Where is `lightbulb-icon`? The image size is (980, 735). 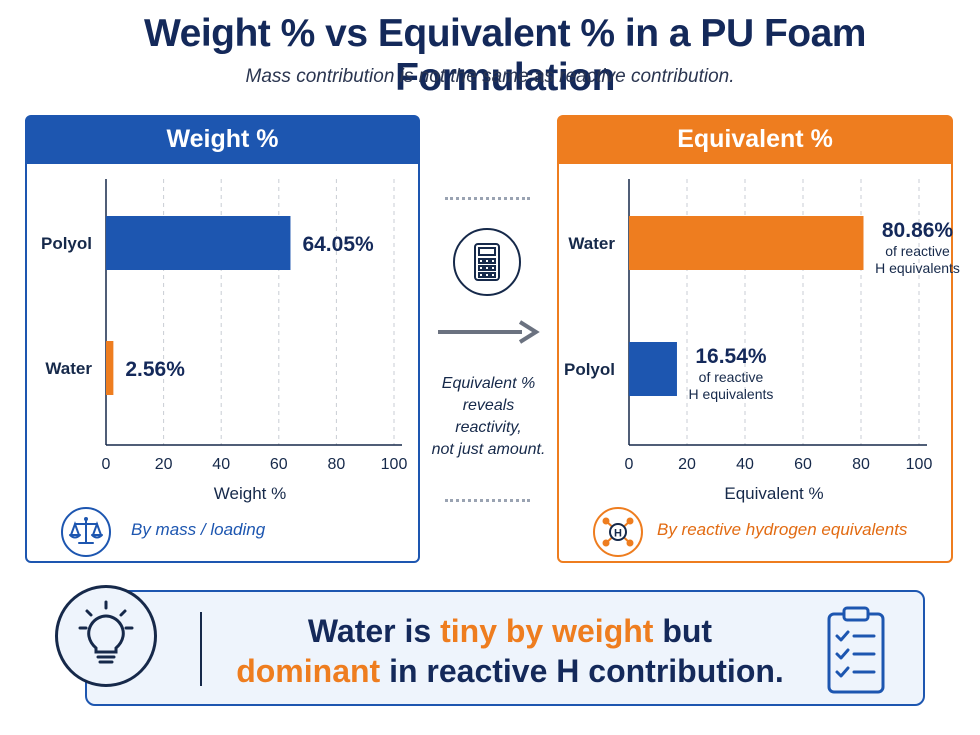
lightbulb-icon is located at coordinates (106, 636).